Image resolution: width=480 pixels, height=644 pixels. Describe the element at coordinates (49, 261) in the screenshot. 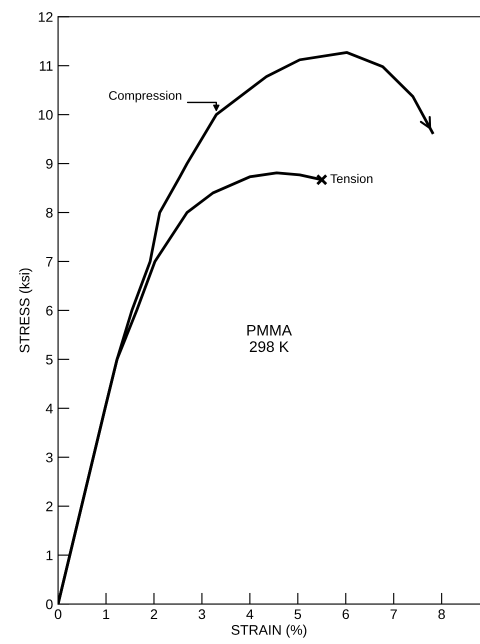

I see `y-tick-label: 7` at that location.